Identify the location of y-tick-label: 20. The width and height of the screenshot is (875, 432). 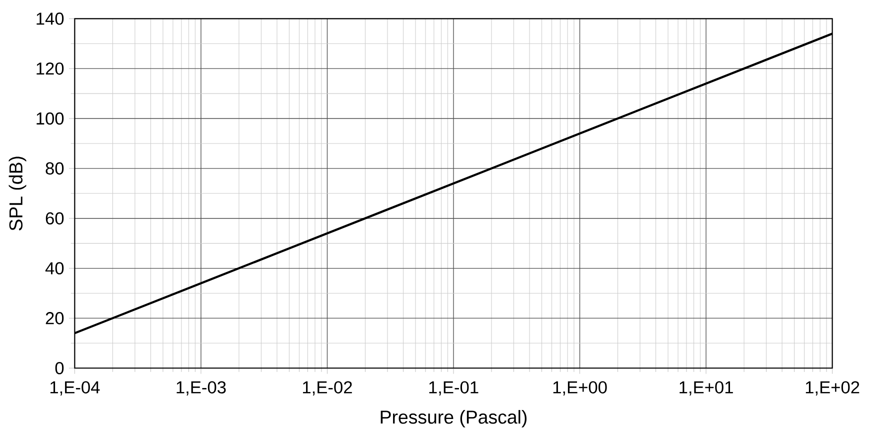
(55, 318).